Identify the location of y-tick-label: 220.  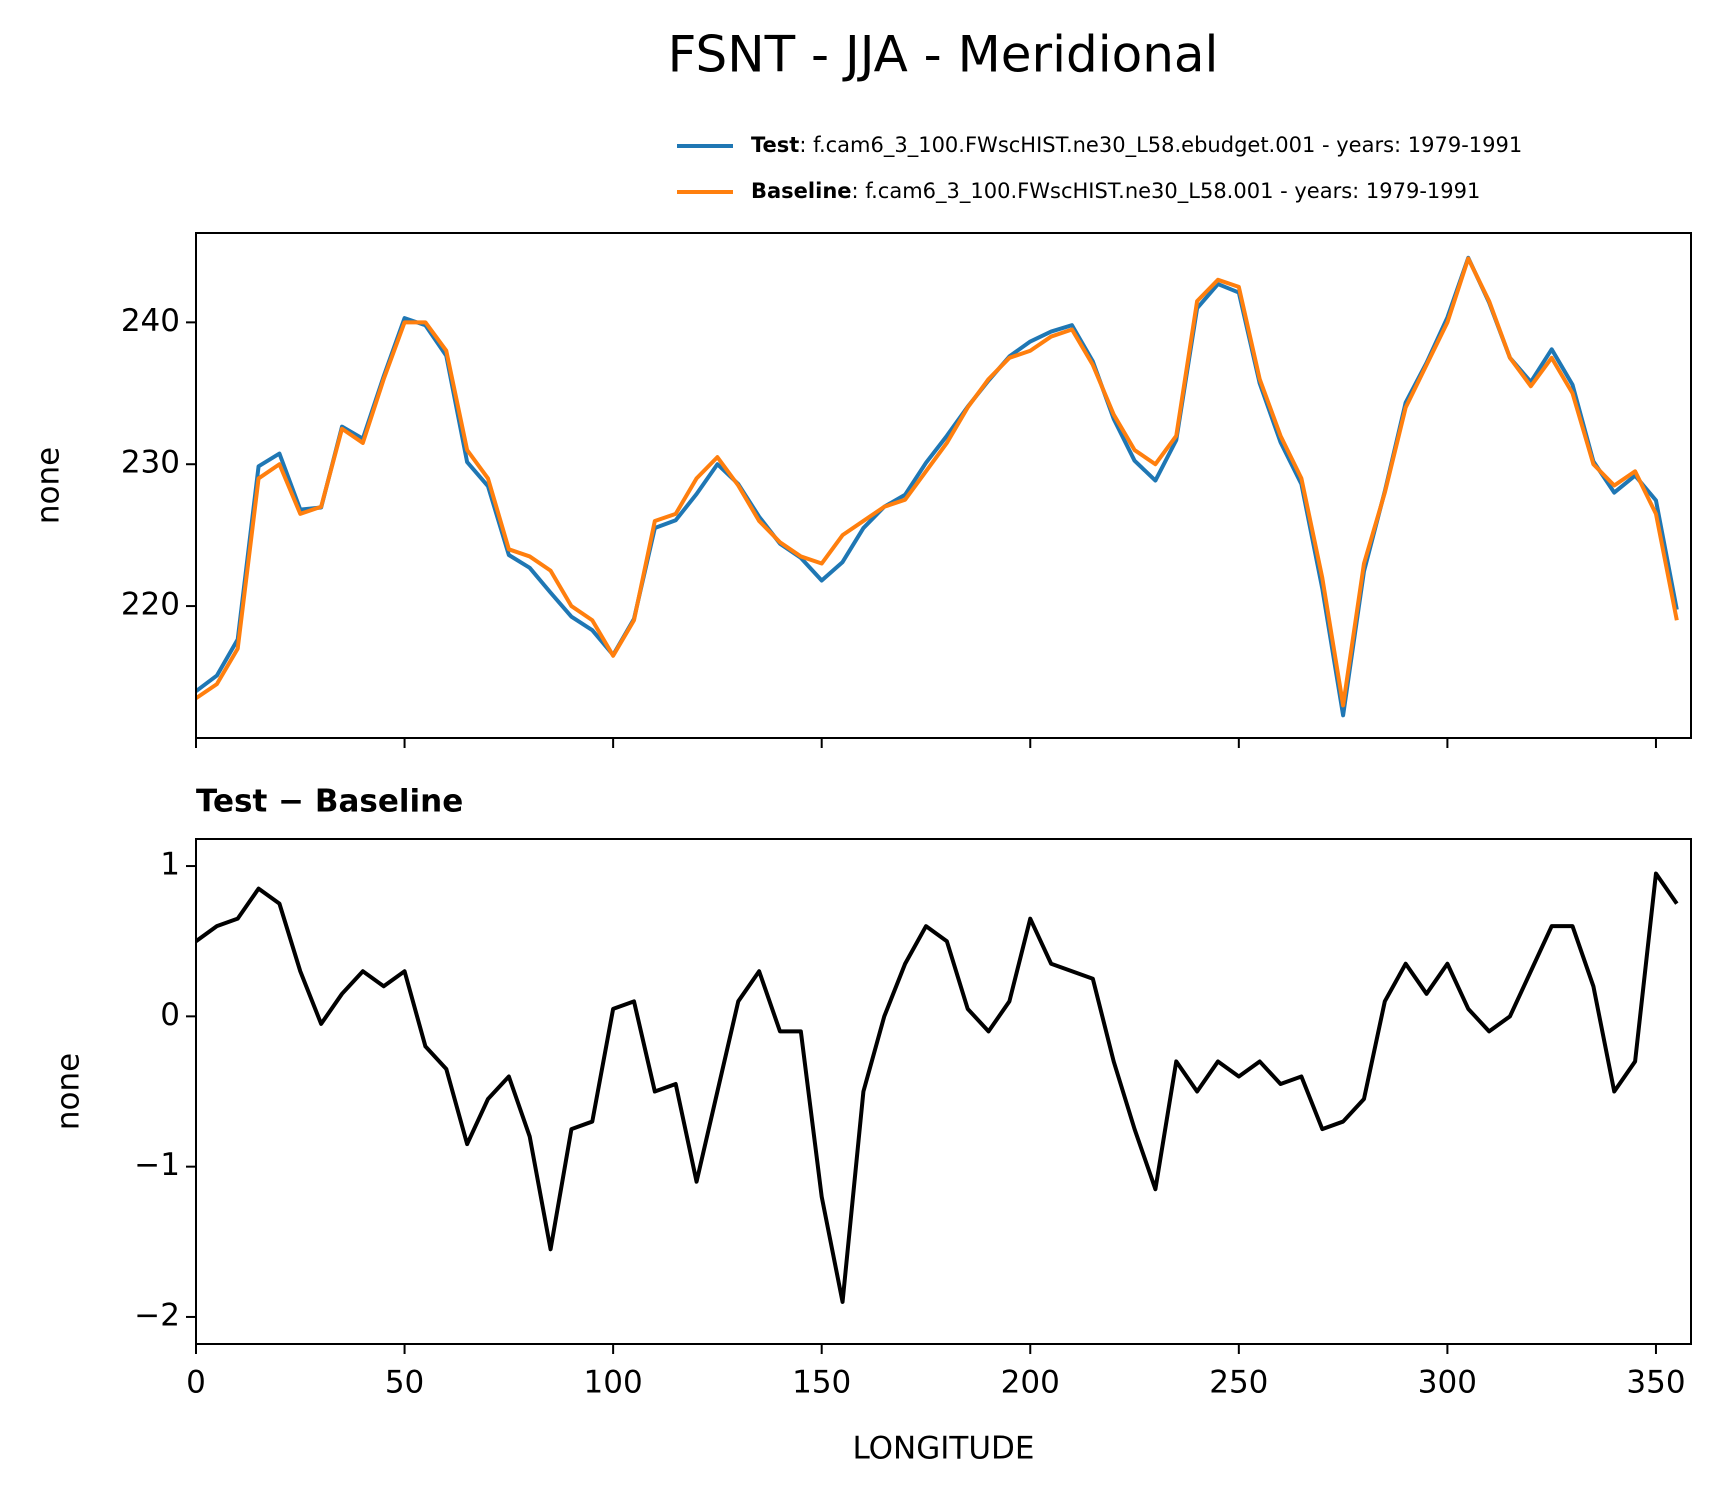
(150, 605).